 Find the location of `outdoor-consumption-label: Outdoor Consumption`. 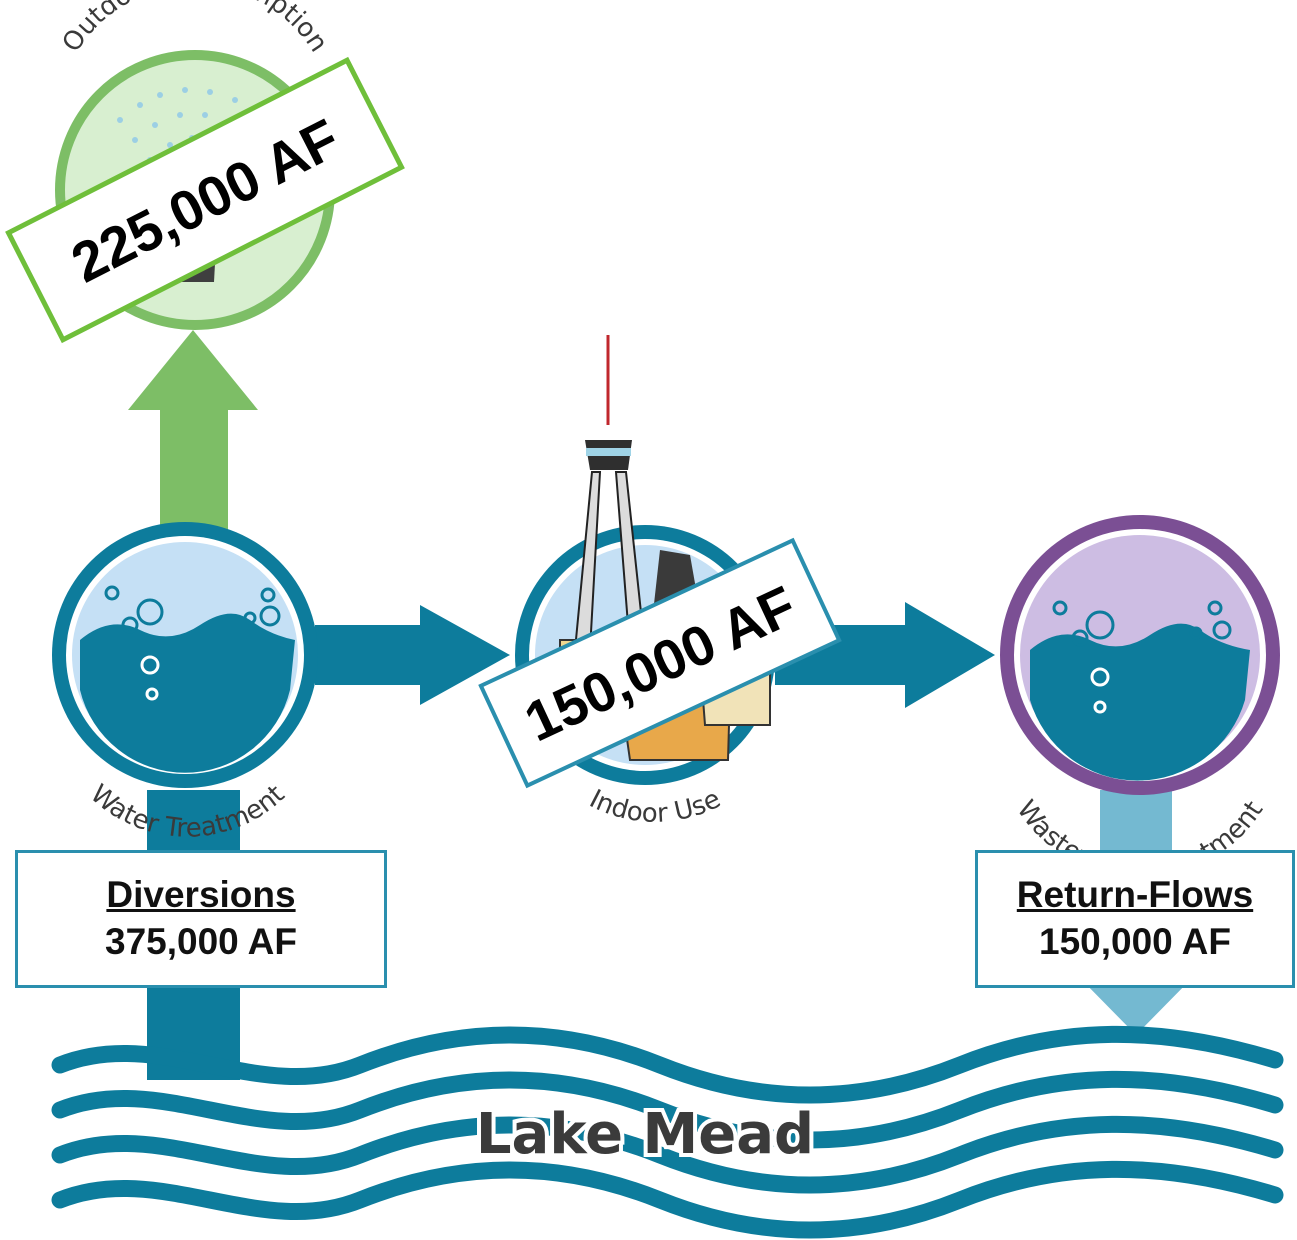

outdoor-consumption-label: Outdoor Consumption is located at coordinates (195, 29).